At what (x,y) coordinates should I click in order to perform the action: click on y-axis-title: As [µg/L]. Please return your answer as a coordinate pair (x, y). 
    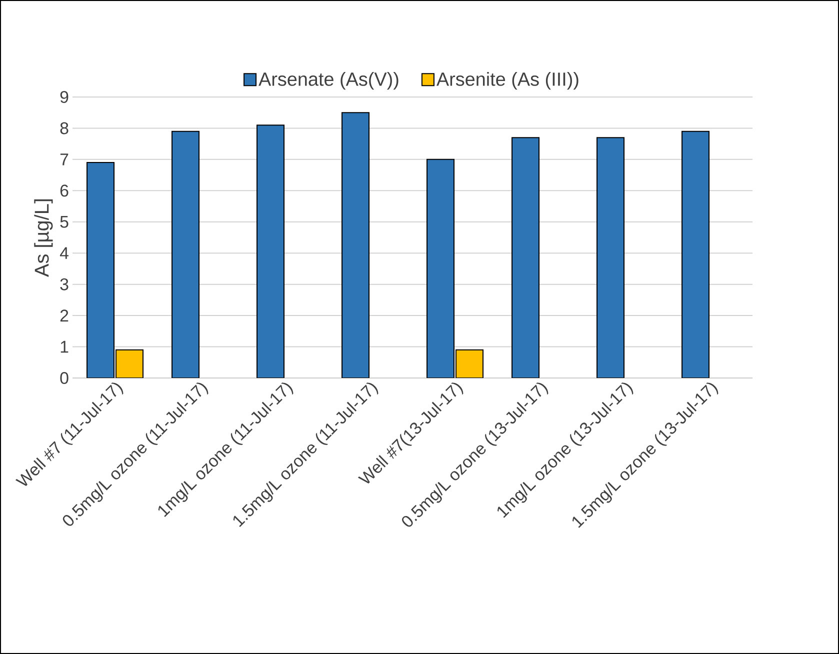
    Looking at the image, I should click on (43, 238).